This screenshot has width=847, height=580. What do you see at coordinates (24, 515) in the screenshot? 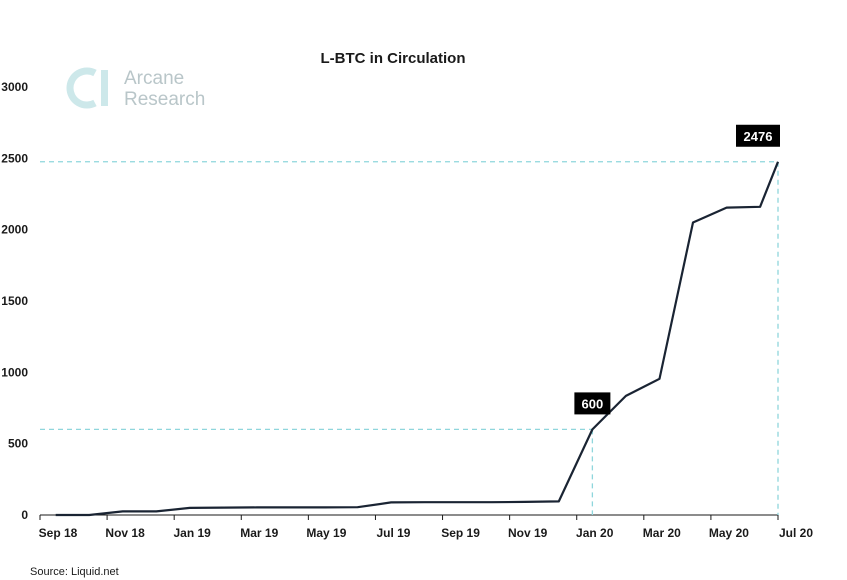
I see `y-tick-label: 0` at bounding box center [24, 515].